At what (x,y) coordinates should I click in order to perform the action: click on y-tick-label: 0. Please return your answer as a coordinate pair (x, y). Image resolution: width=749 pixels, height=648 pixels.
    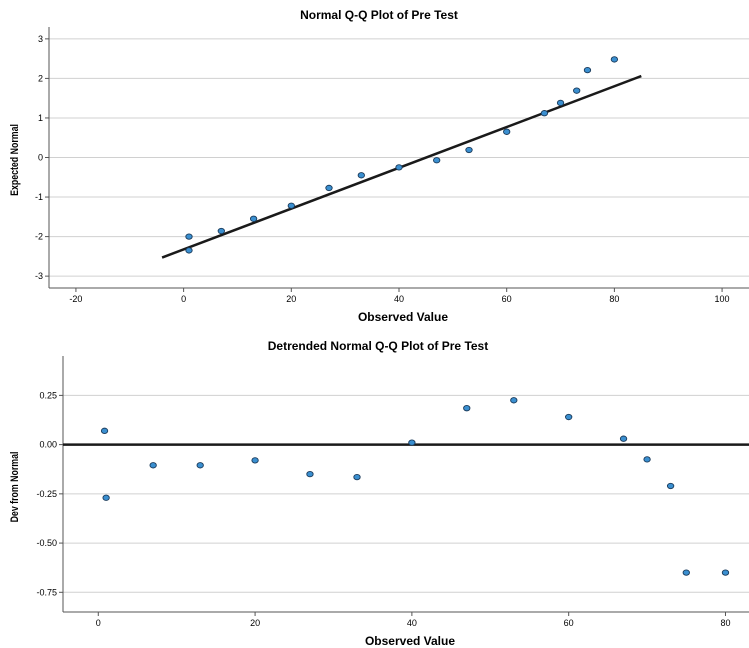
    Looking at the image, I should click on (40, 158).